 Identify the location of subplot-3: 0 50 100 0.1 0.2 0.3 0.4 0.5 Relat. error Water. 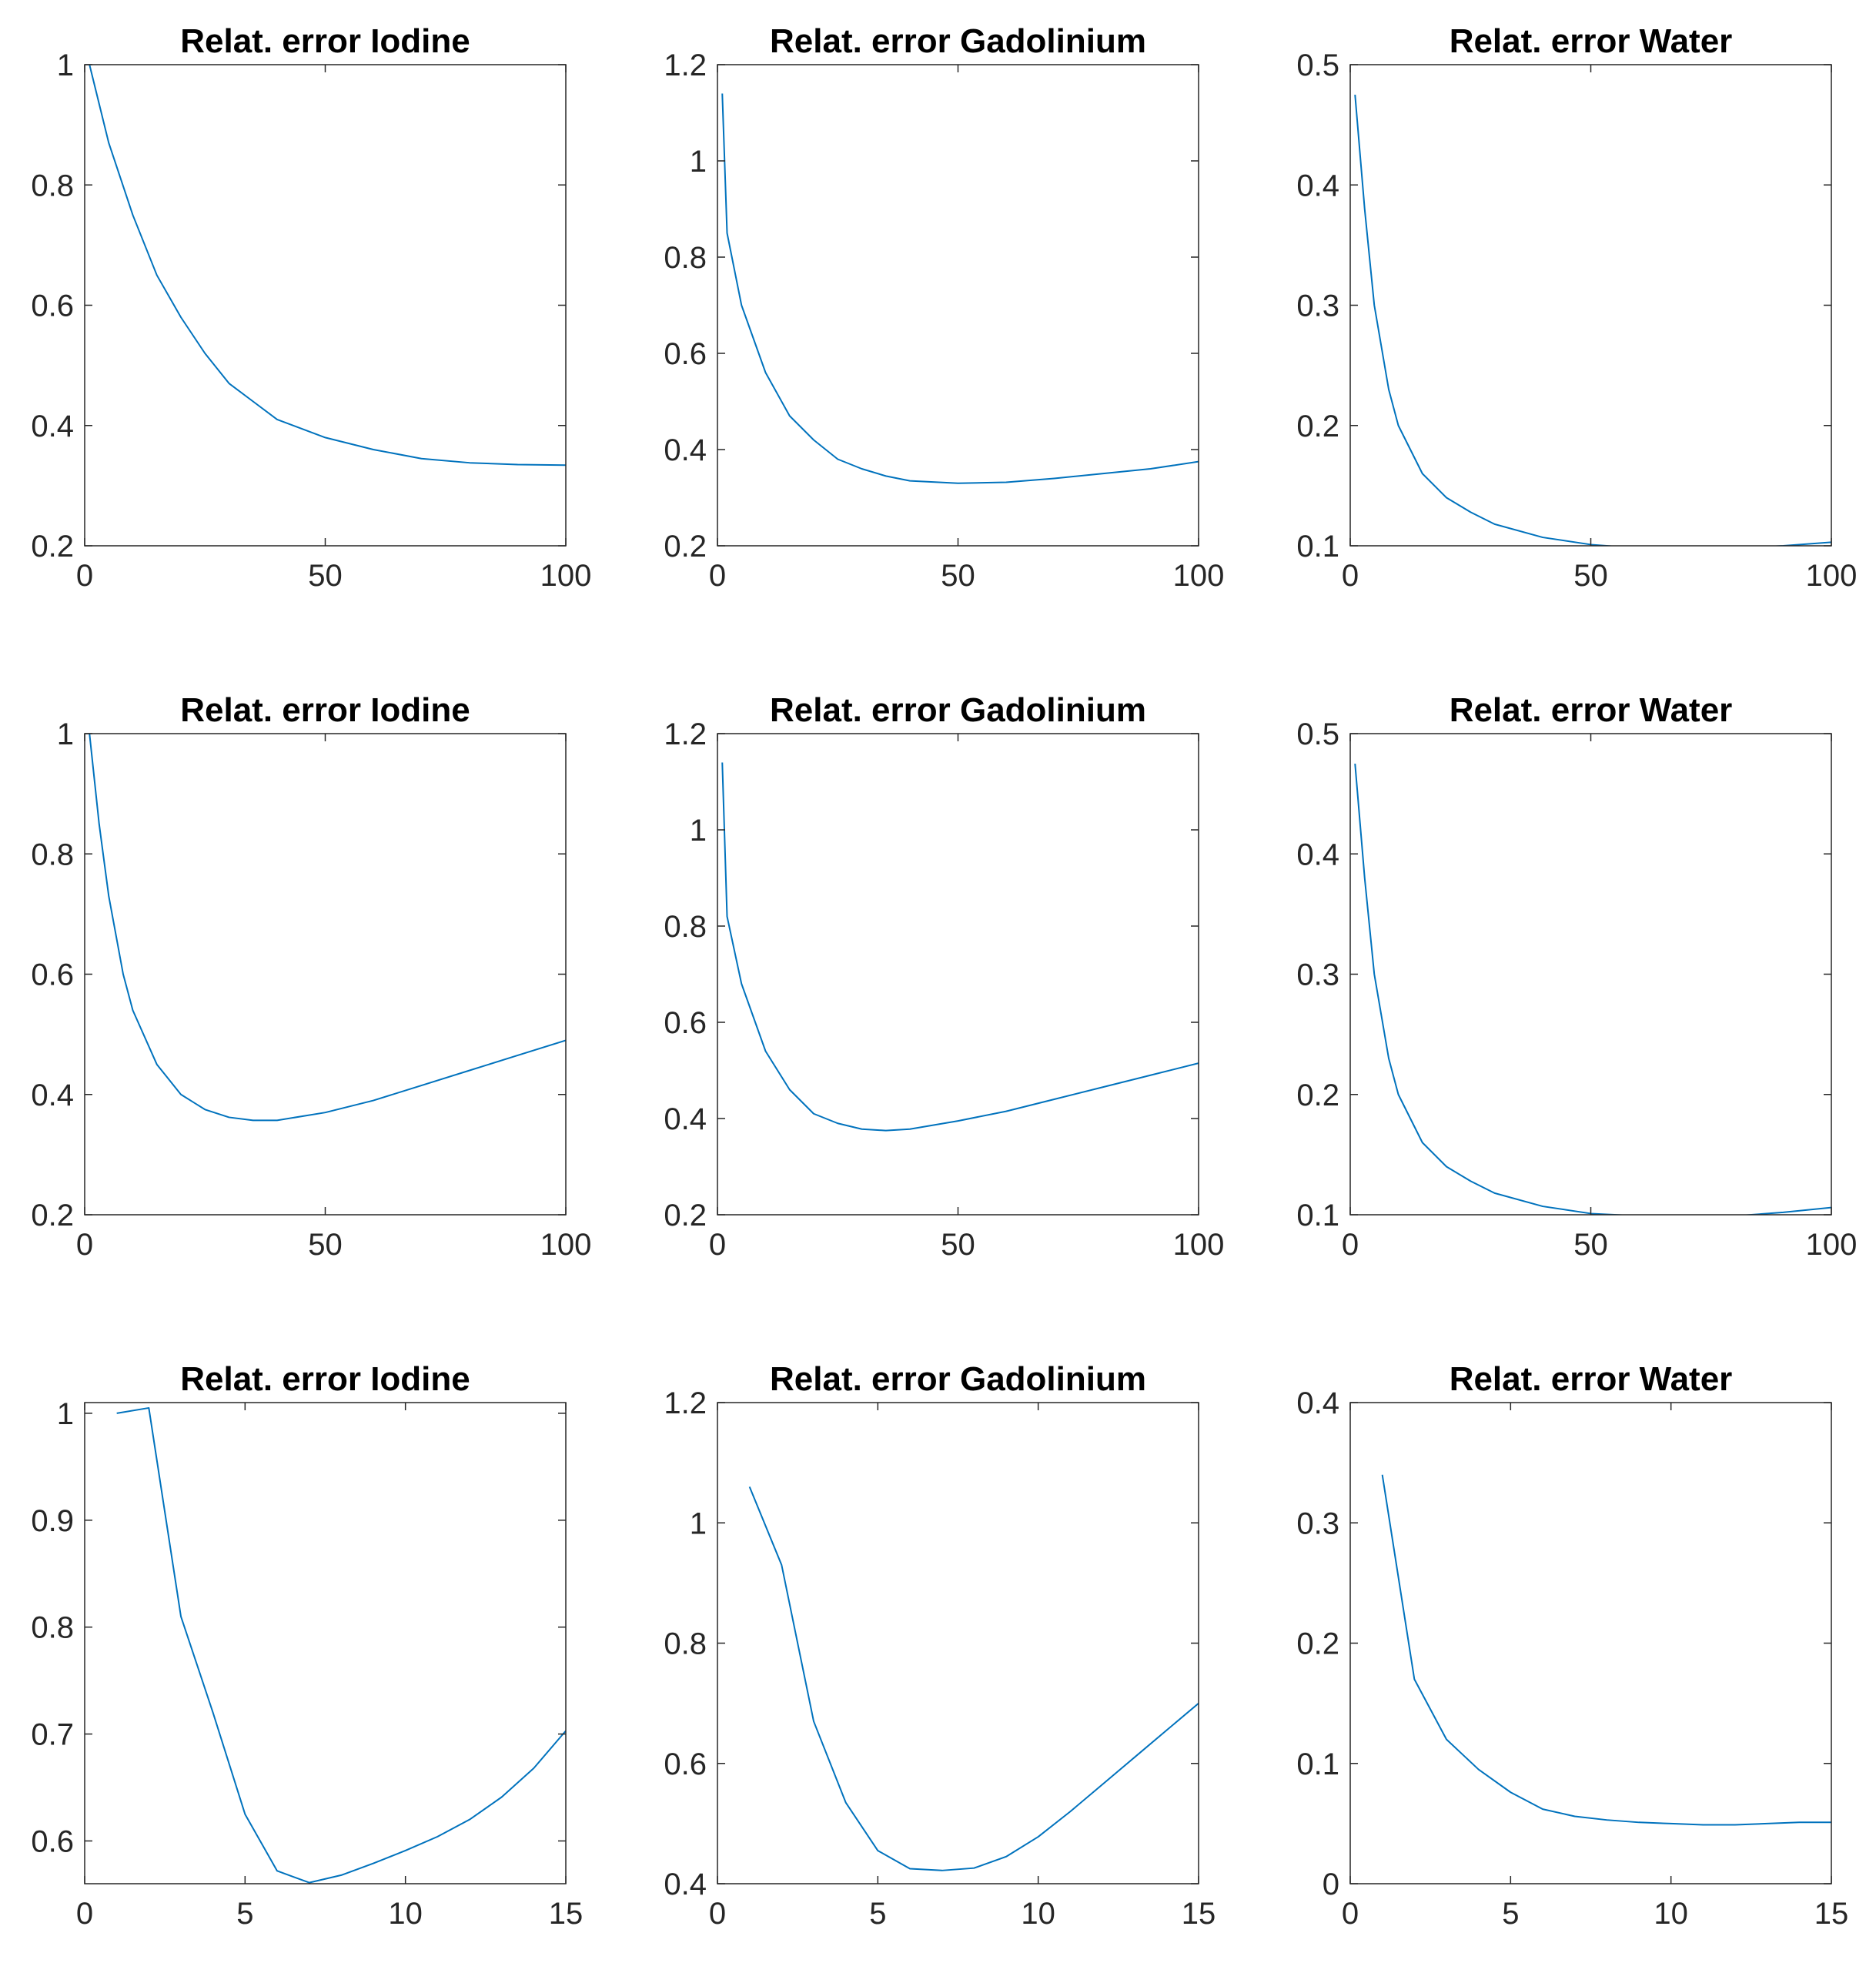
(1576, 307).